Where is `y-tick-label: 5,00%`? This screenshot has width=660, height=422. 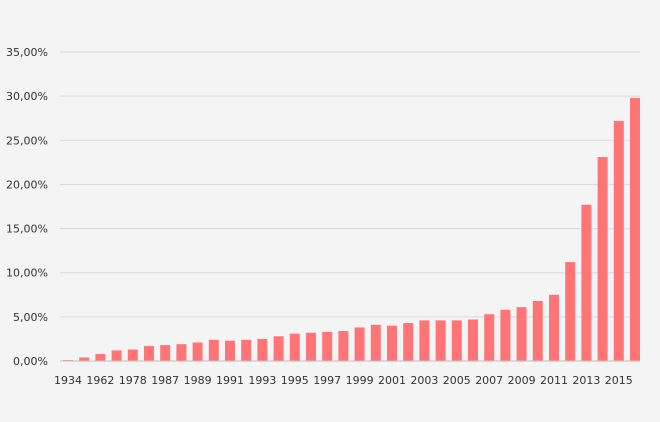 y-tick-label: 5,00% is located at coordinates (30, 317).